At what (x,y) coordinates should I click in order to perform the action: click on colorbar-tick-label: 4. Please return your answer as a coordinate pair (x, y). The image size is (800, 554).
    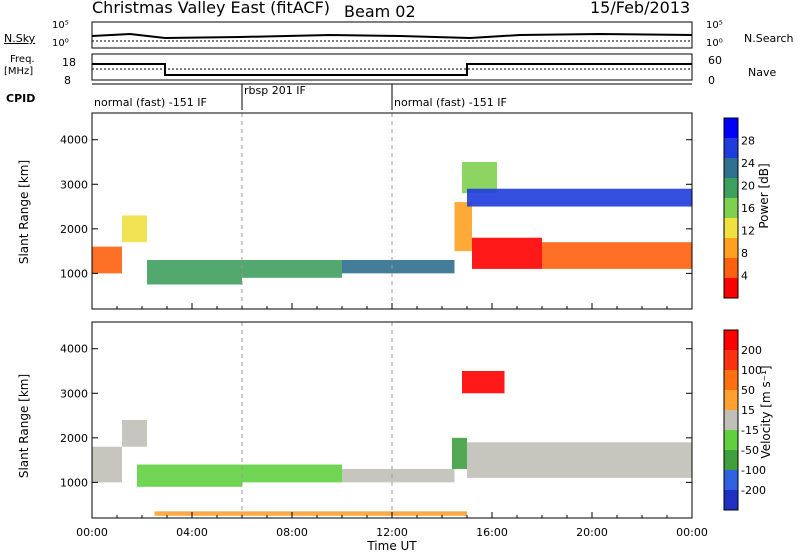
    Looking at the image, I should click on (744, 276).